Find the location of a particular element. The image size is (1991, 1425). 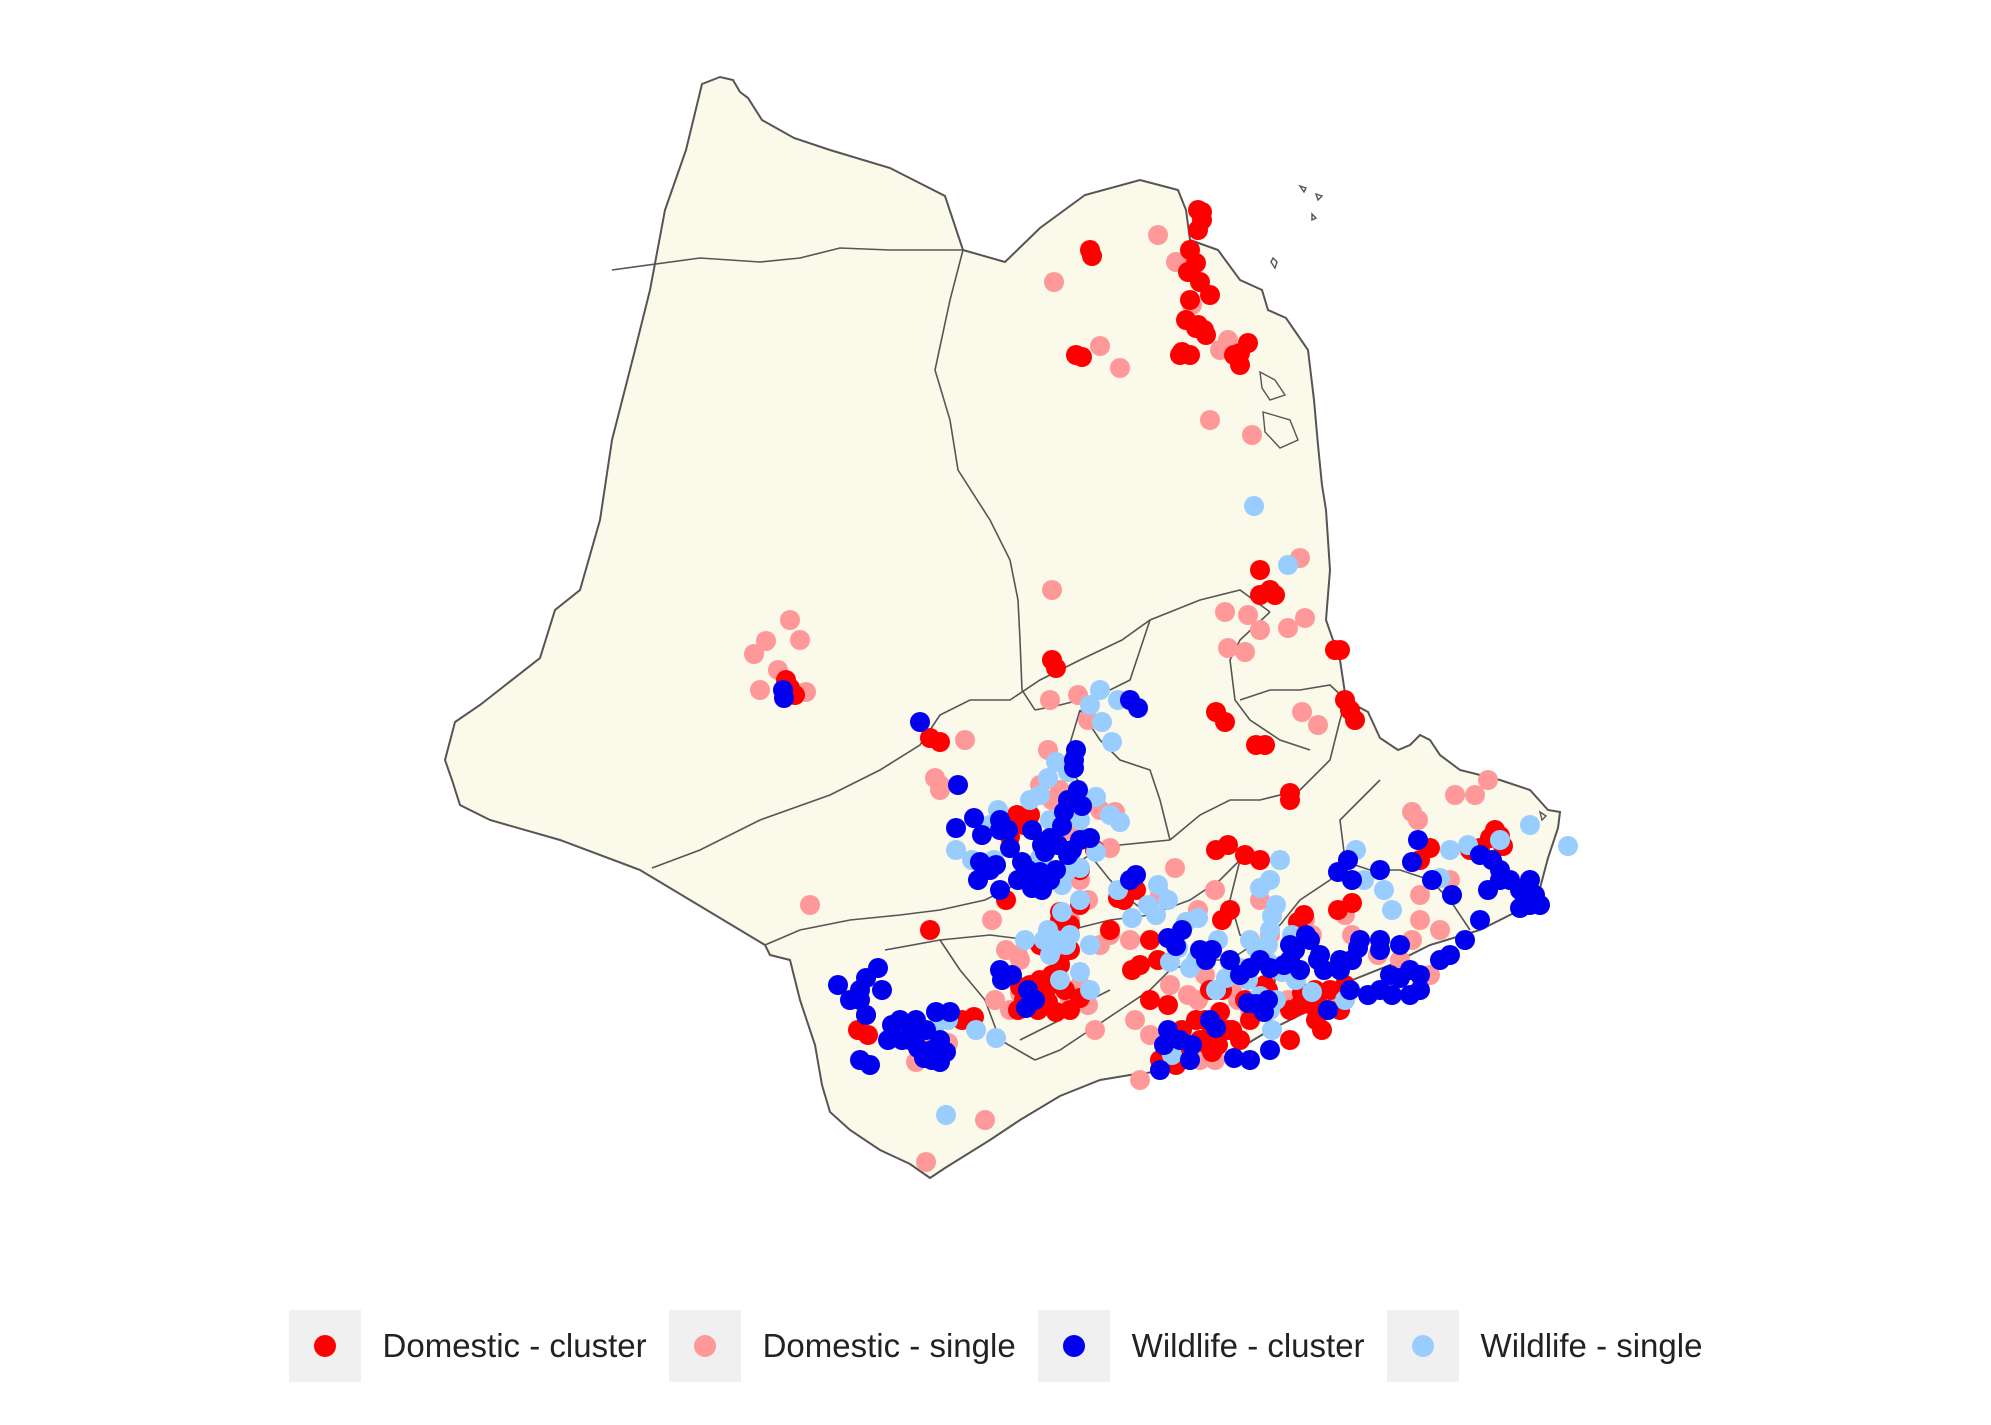

legend-item-domestic-cluster: Domestic - cluster is located at coordinates (467, 1346).